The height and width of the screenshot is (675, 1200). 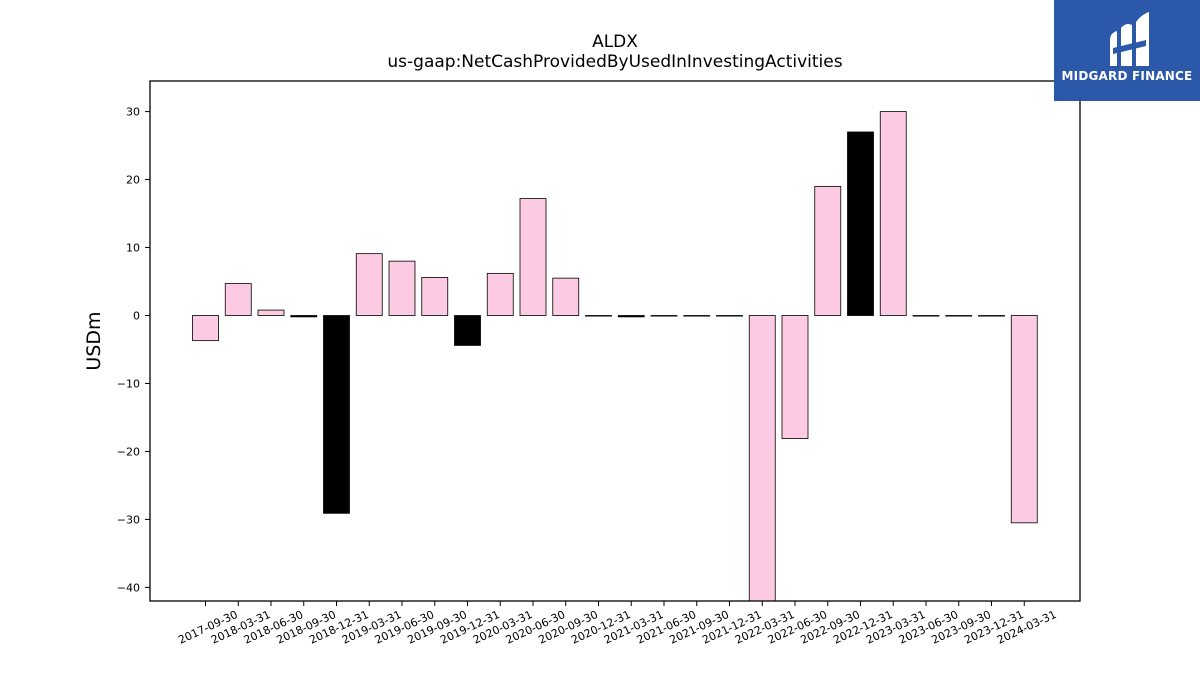 What do you see at coordinates (128, 451) in the screenshot?
I see `y-tick-label: −20` at bounding box center [128, 451].